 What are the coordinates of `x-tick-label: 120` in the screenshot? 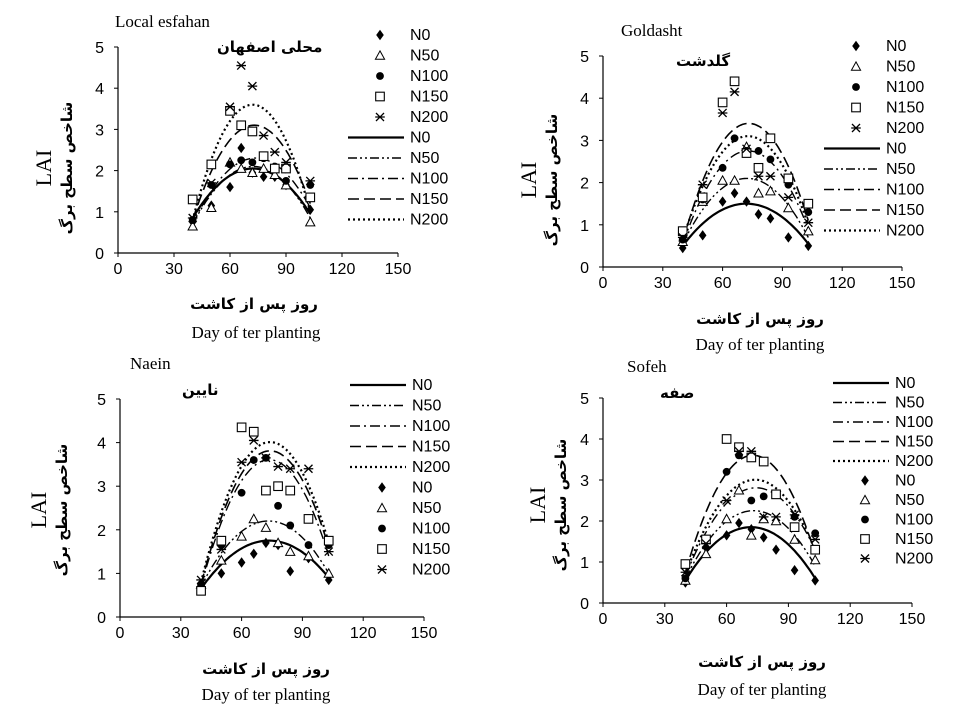 It's located at (342, 269).